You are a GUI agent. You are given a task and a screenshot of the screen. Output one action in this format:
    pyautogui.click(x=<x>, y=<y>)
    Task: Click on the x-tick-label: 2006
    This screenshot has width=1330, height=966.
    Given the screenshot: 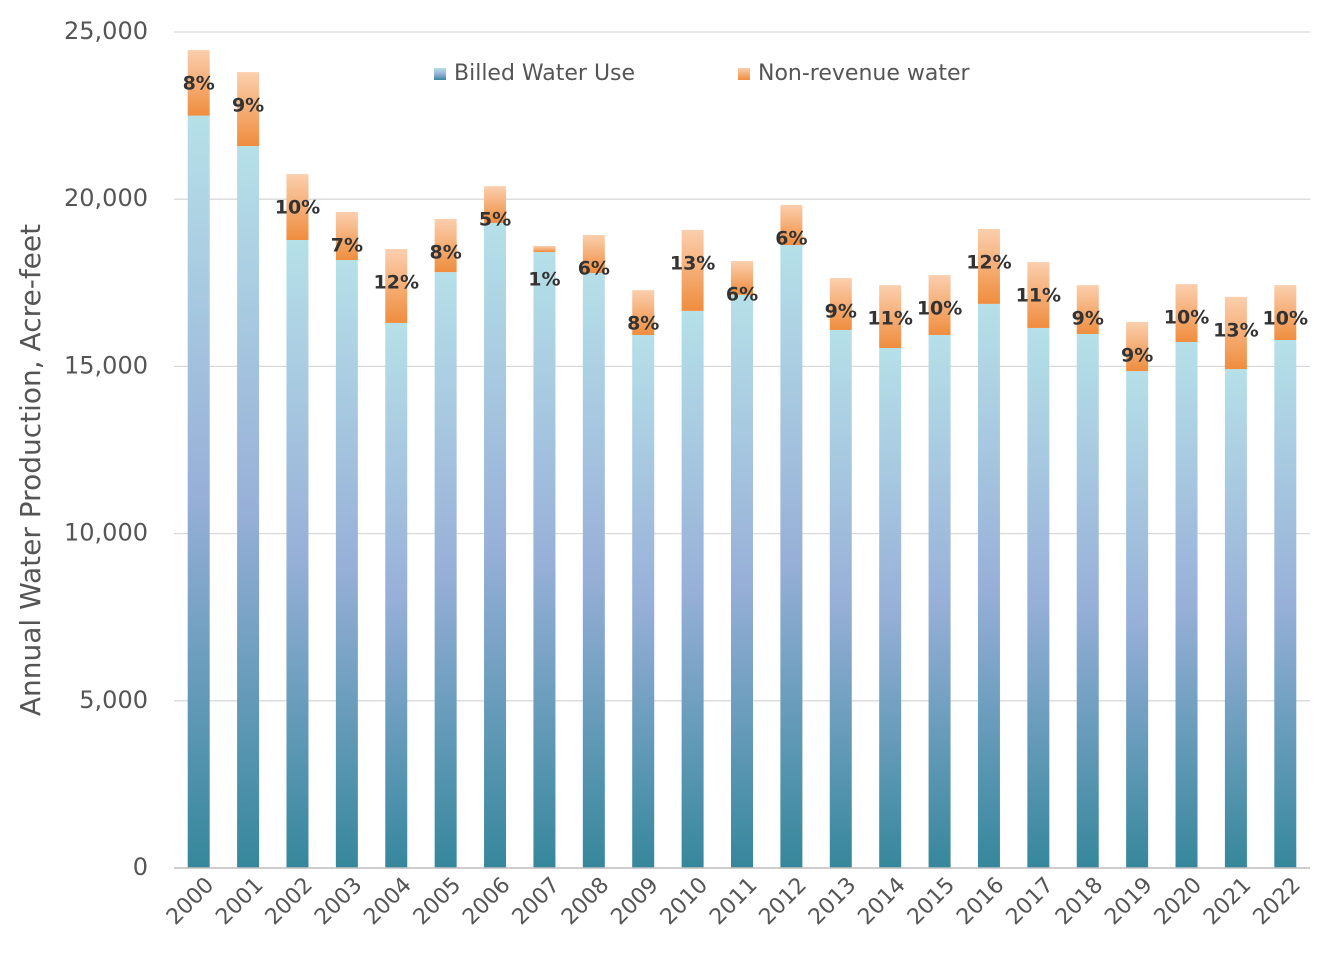 What is the action you would take?
    pyautogui.click(x=486, y=901)
    